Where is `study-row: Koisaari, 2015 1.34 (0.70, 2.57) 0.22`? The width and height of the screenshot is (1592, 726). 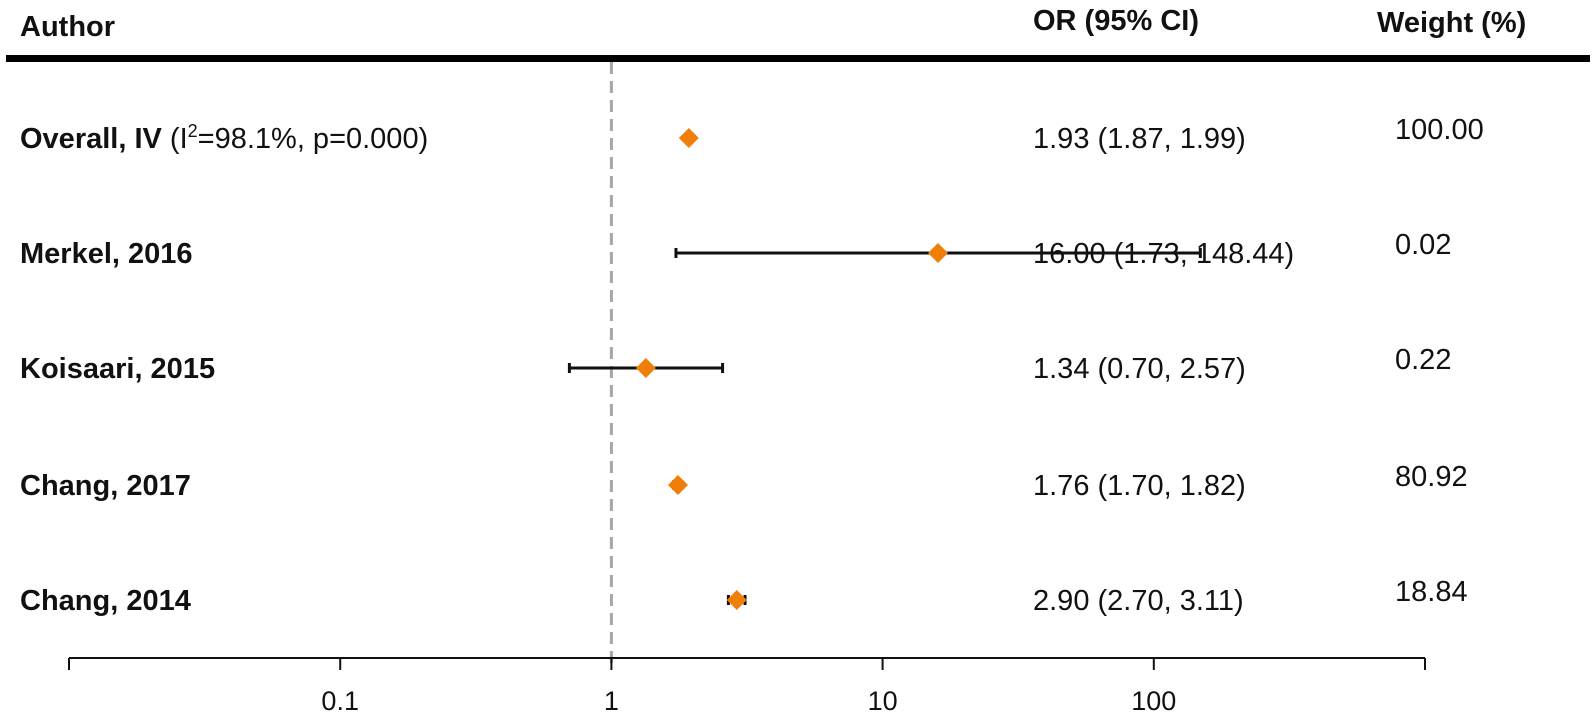 study-row: Koisaari, 2015 1.34 (0.70, 2.57) 0.22 is located at coordinates (735, 364).